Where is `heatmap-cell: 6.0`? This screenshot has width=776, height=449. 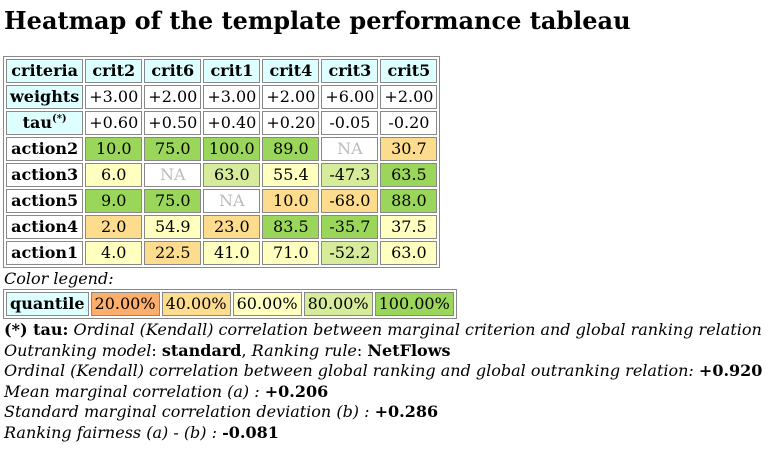
heatmap-cell: 6.0 is located at coordinates (114, 175).